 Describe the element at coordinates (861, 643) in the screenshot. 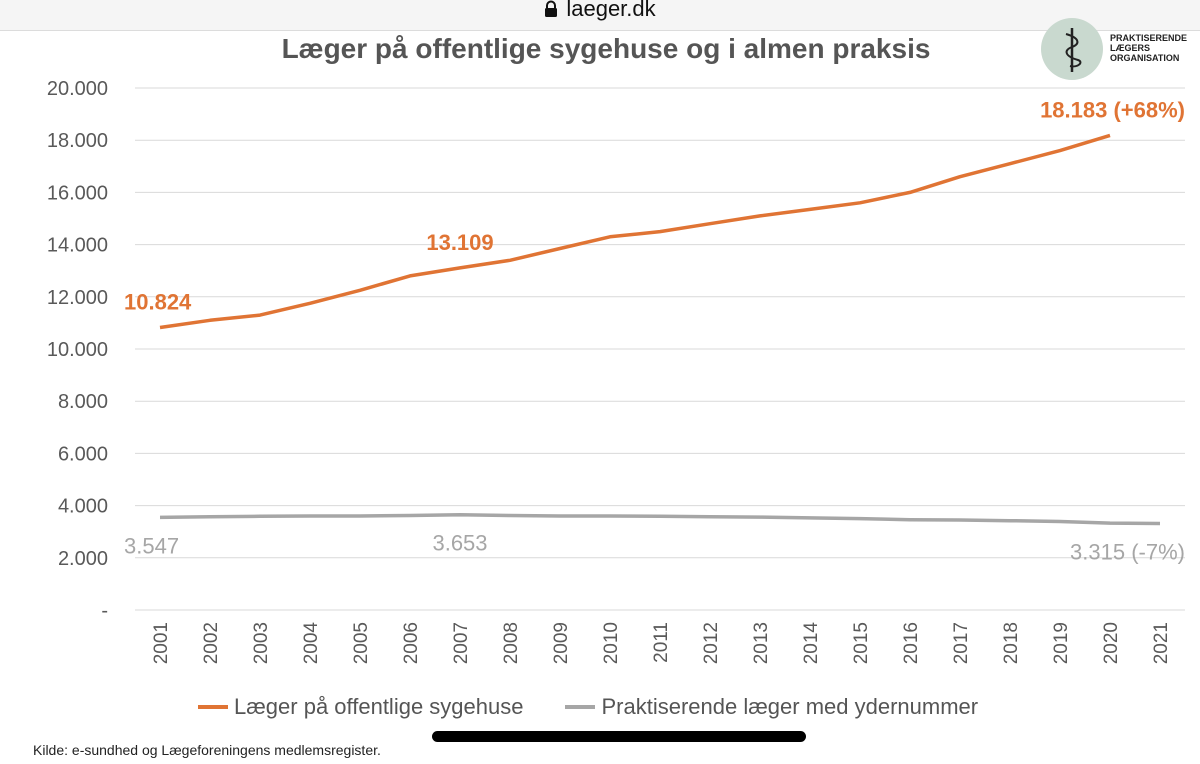

I see `x-tick-label: 2015` at that location.